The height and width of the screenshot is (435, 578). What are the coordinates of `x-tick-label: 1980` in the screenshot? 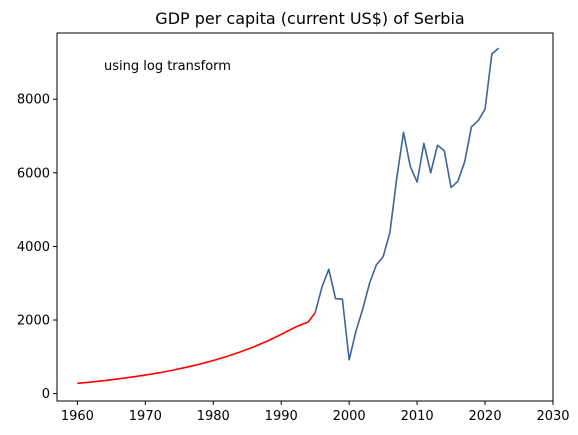 It's located at (213, 416).